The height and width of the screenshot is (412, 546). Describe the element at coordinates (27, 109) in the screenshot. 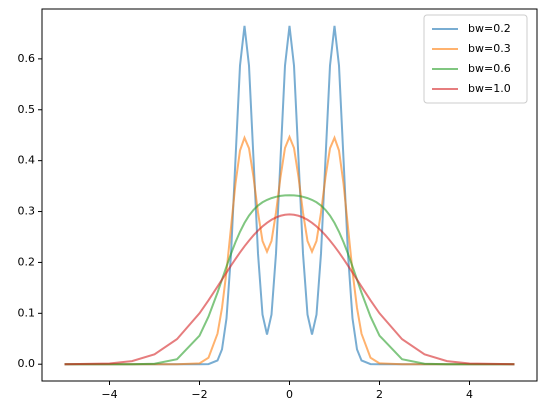

I see `y-tick-label: 0.5` at that location.